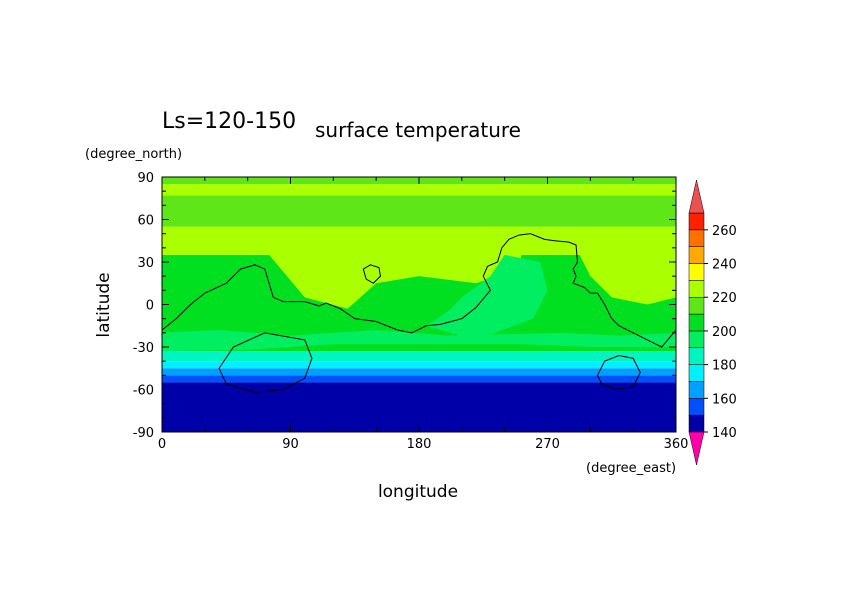  Describe the element at coordinates (143, 391) in the screenshot. I see `y-tick-label: -60` at that location.